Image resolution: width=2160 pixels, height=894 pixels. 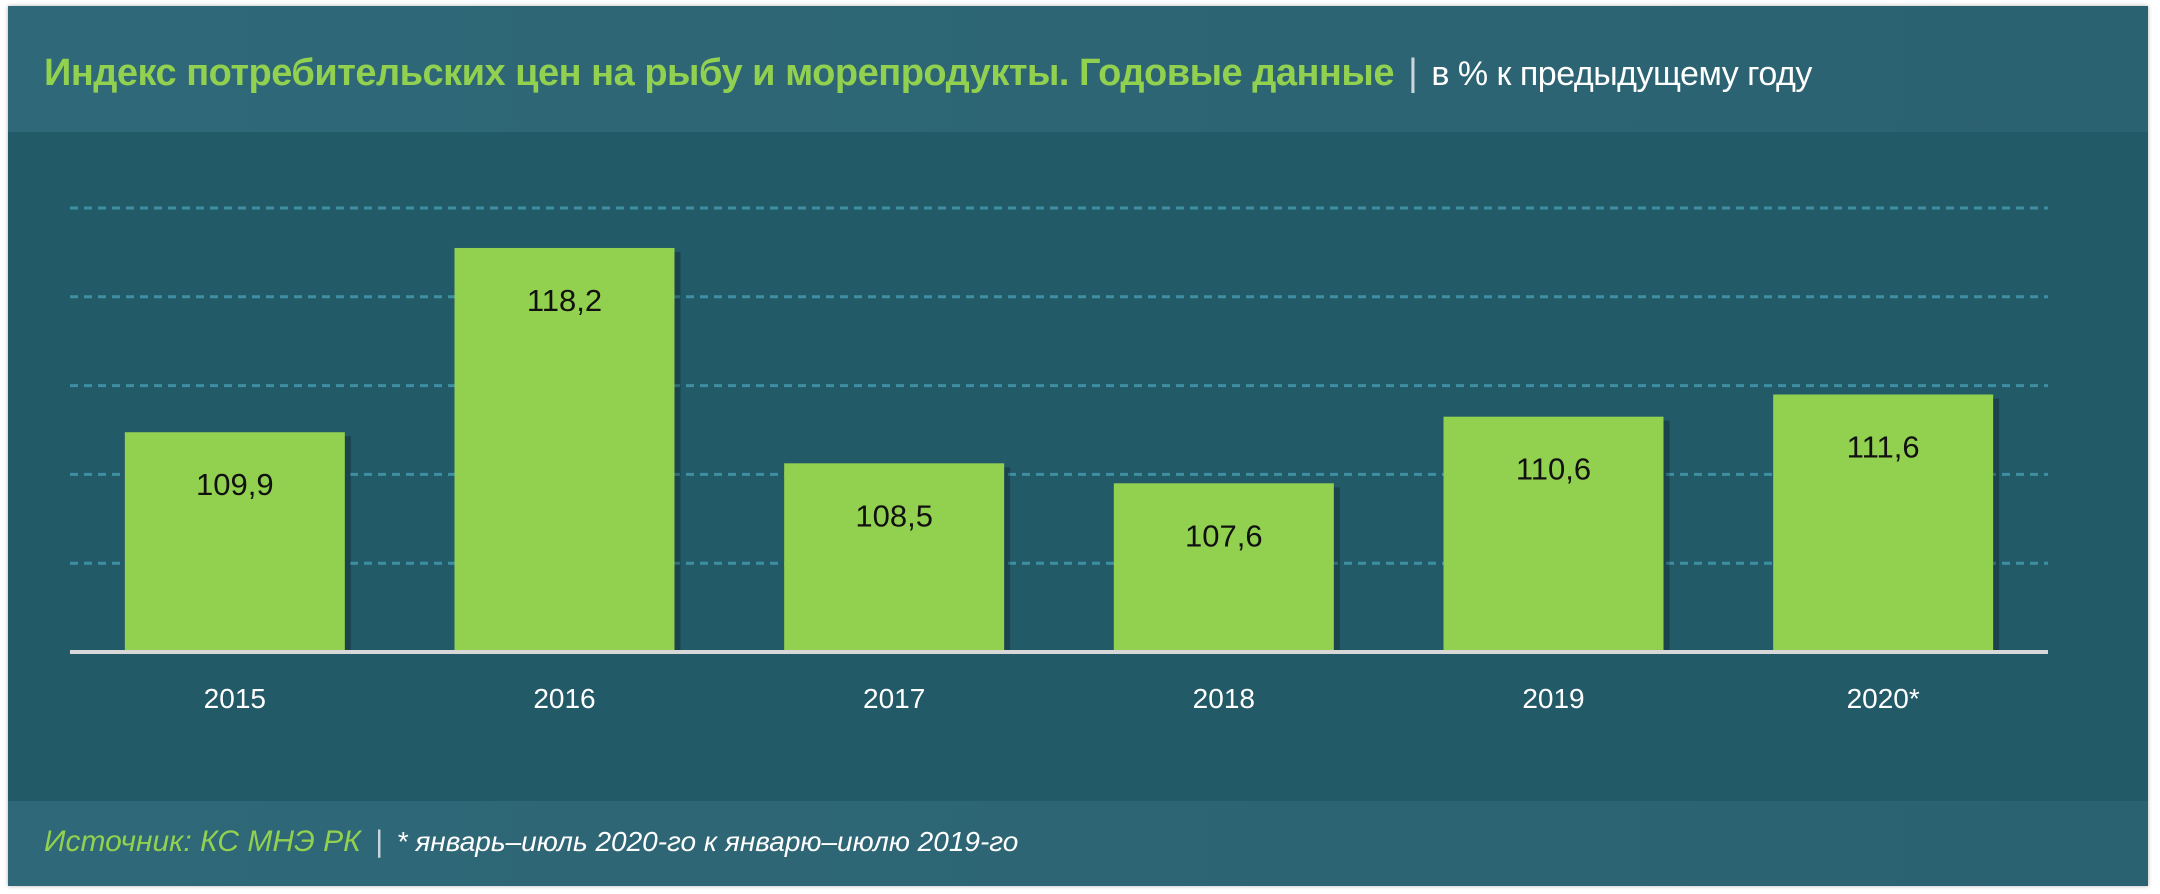 What do you see at coordinates (234, 542) in the screenshot?
I see `bar-2015` at bounding box center [234, 542].